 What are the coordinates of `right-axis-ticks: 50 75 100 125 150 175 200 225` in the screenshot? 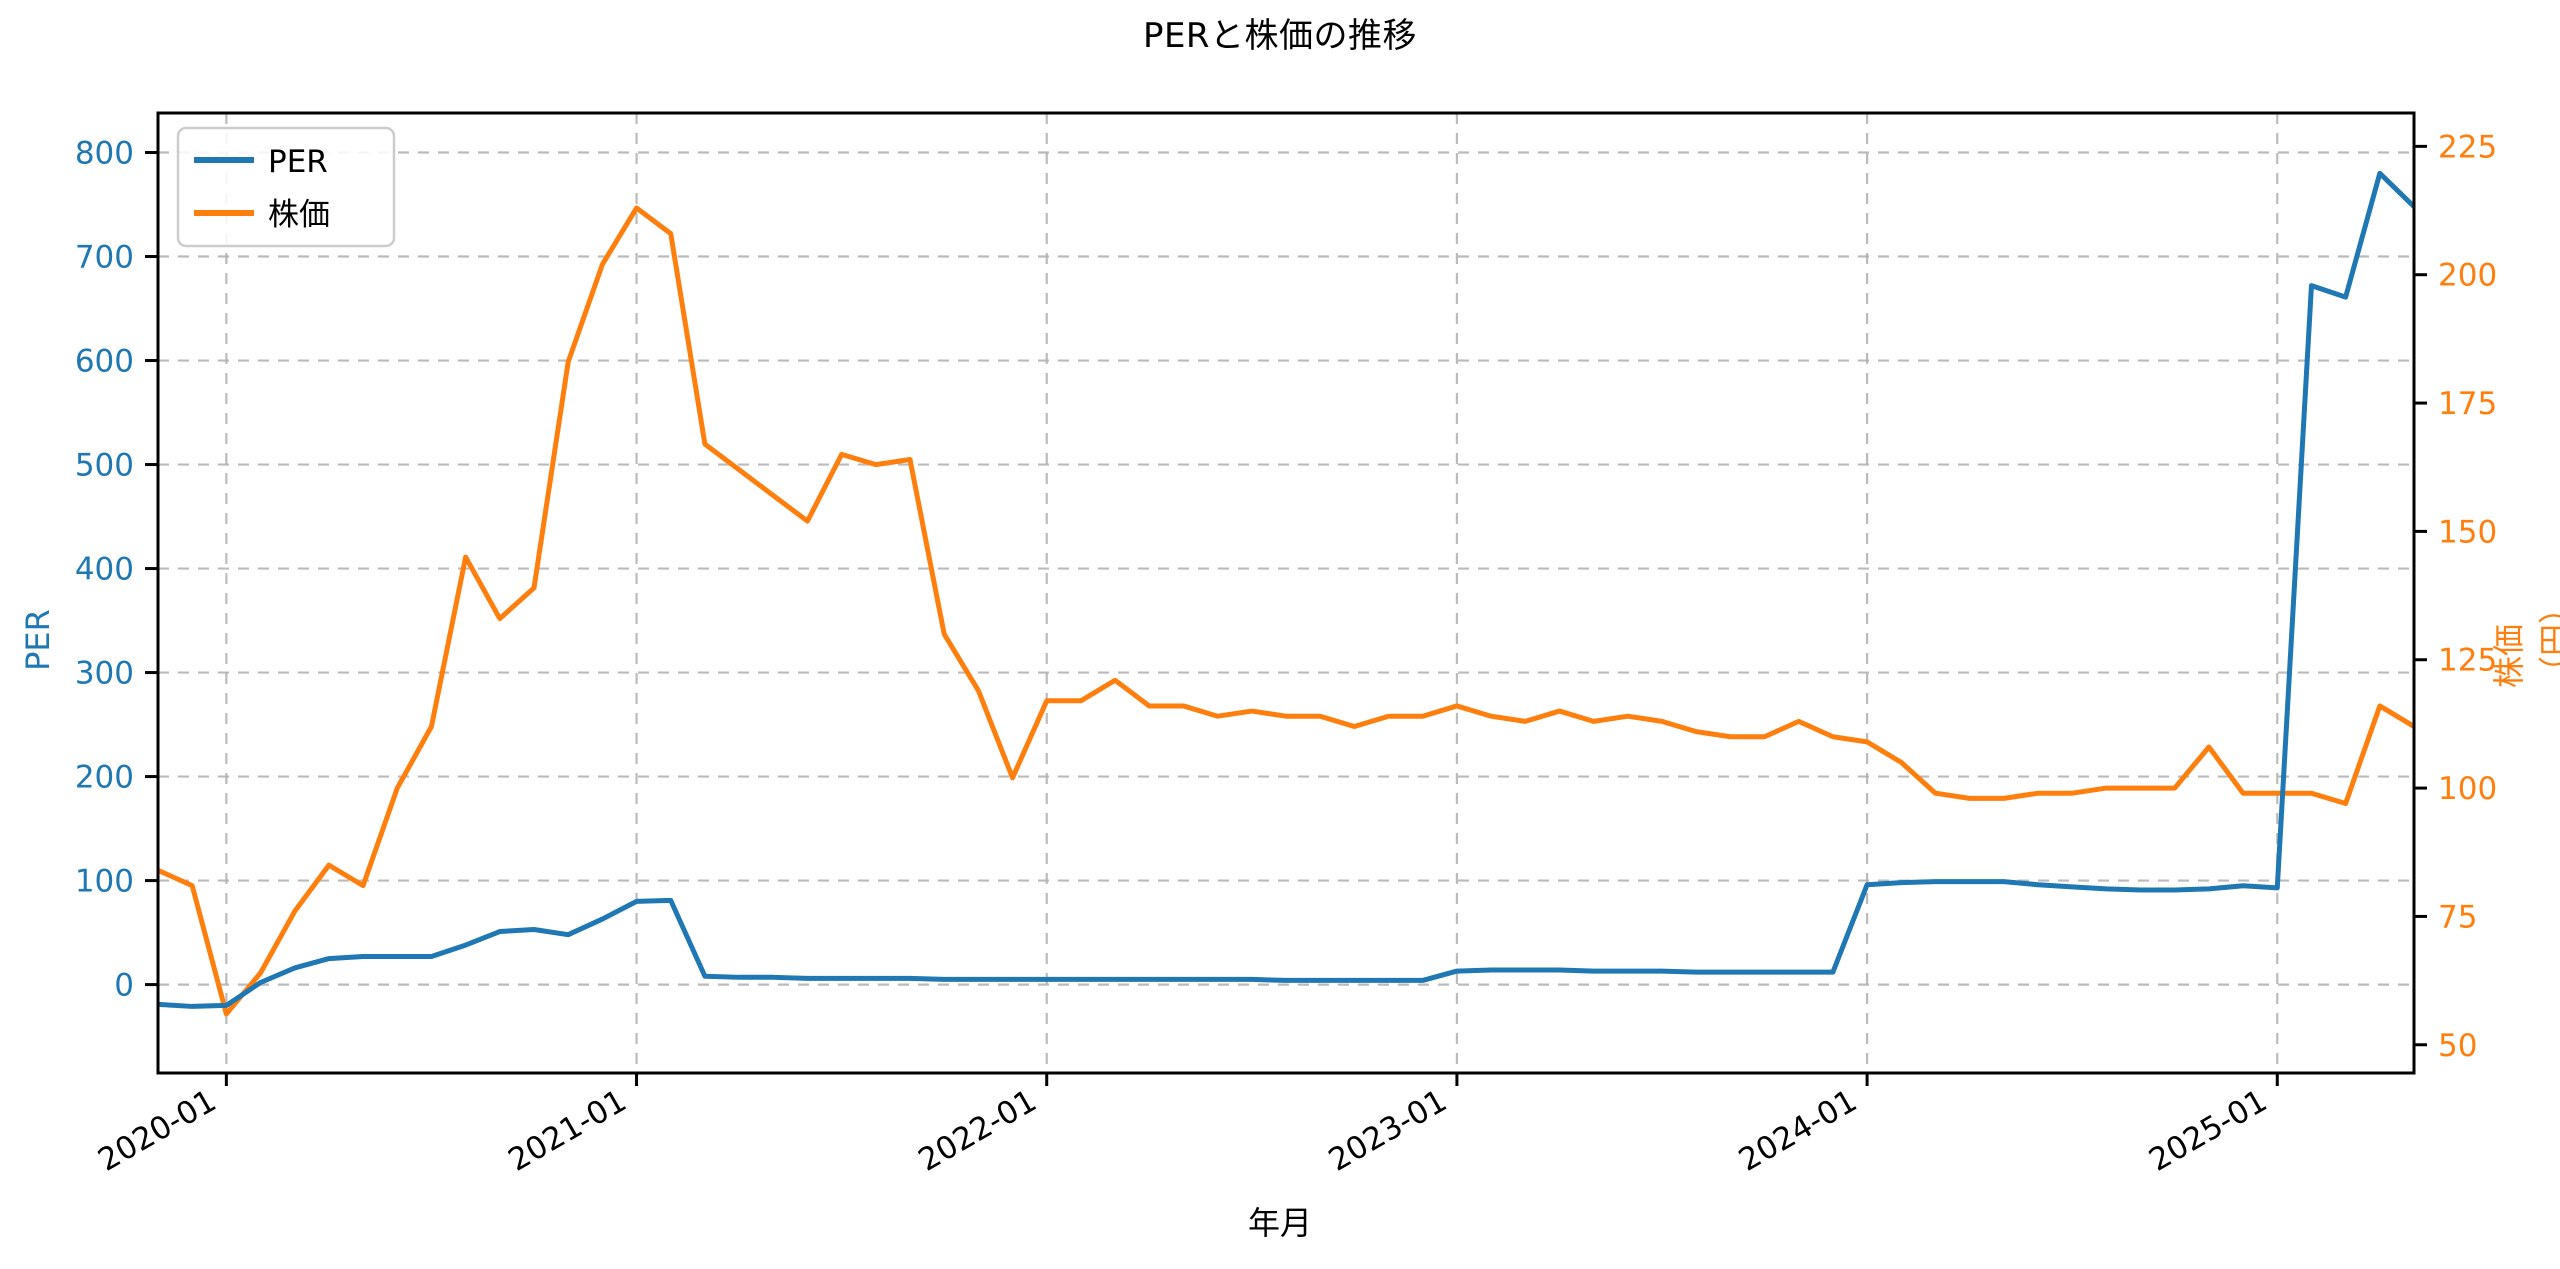 It's located at (2455, 596).